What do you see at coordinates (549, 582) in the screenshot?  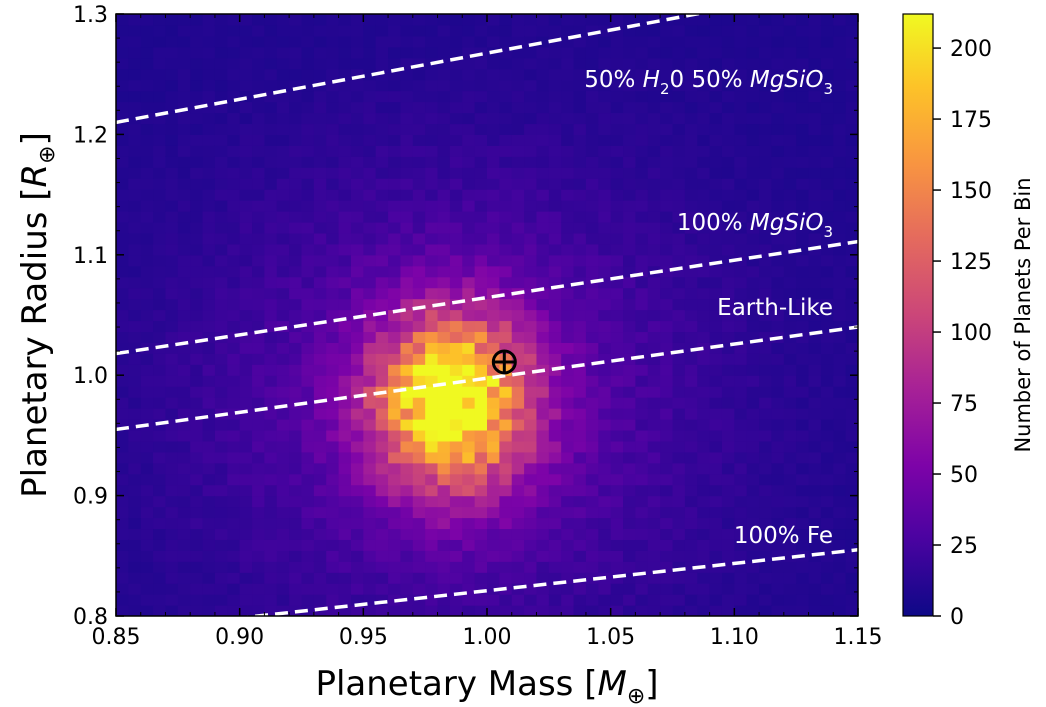 I see `series-line` at bounding box center [549, 582].